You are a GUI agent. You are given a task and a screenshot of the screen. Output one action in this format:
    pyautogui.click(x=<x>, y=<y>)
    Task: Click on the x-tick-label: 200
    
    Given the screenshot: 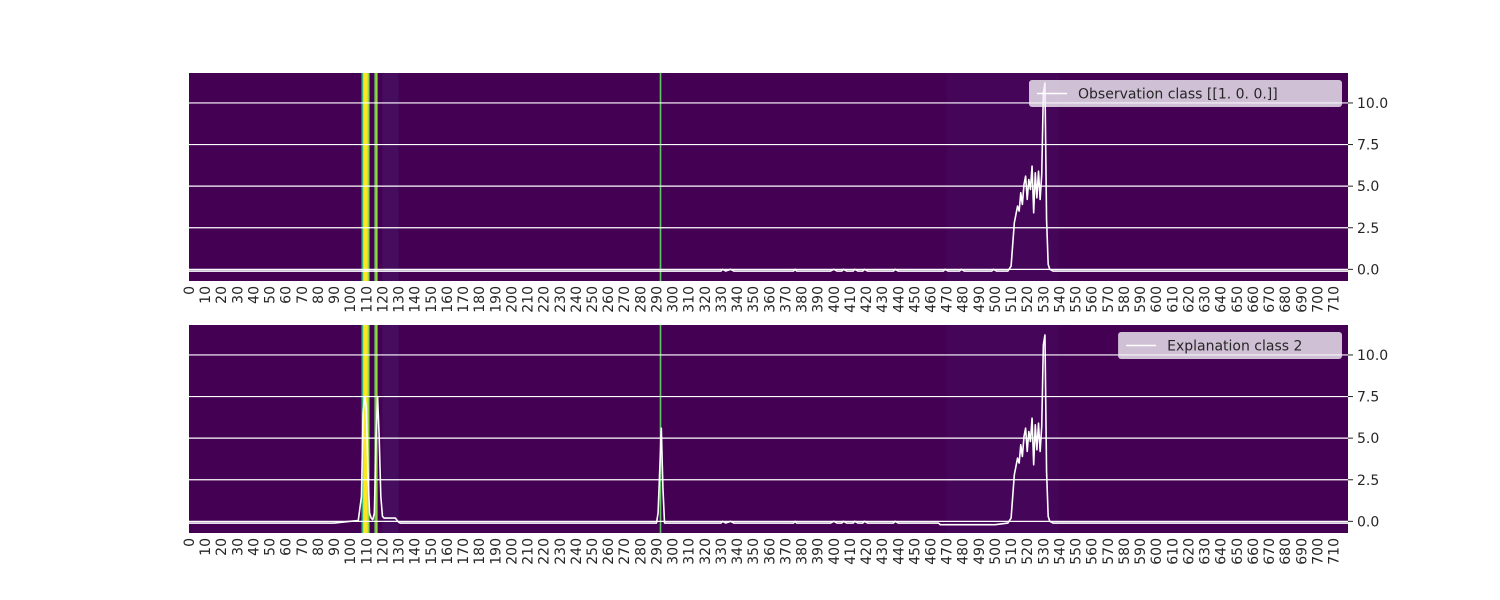 What is the action you would take?
    pyautogui.click(x=512, y=299)
    